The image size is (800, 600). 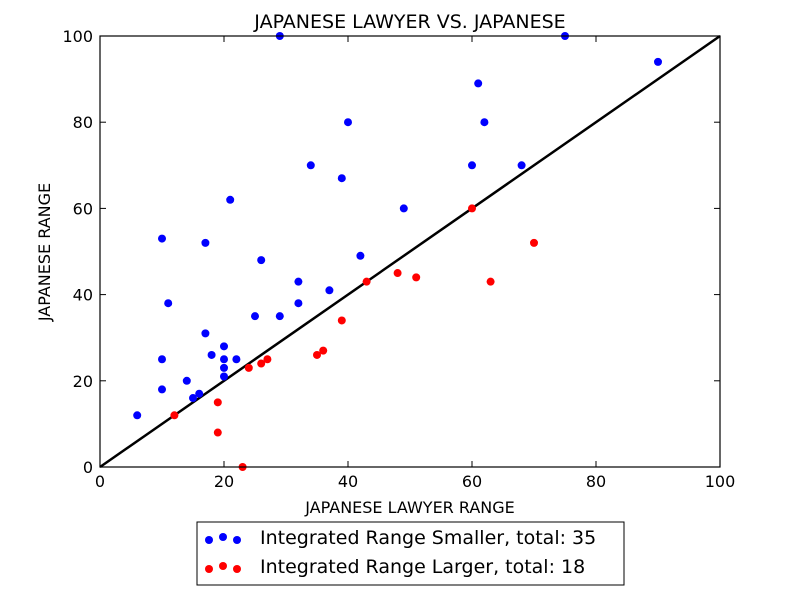 What do you see at coordinates (83, 122) in the screenshot?
I see `y-tick-label: 80` at bounding box center [83, 122].